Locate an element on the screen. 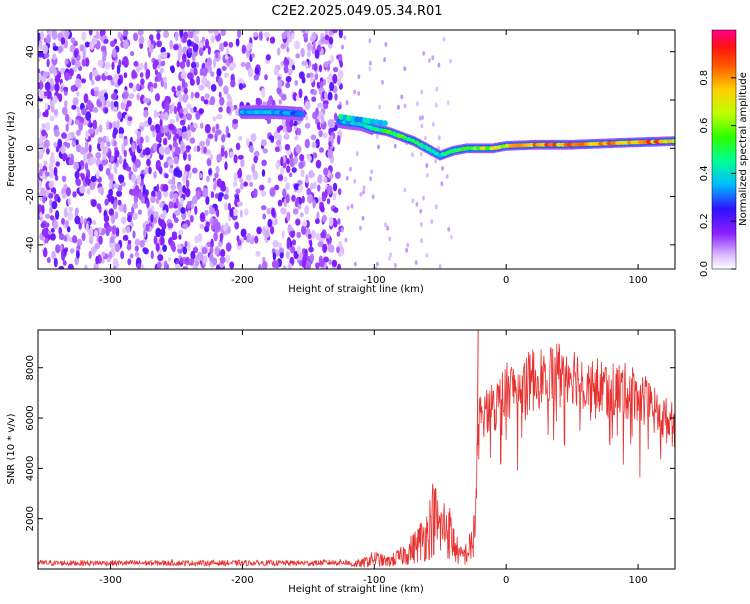 This screenshot has width=750, height=604. spectrogram-x-label: Height of straight line (km) is located at coordinates (356, 289).